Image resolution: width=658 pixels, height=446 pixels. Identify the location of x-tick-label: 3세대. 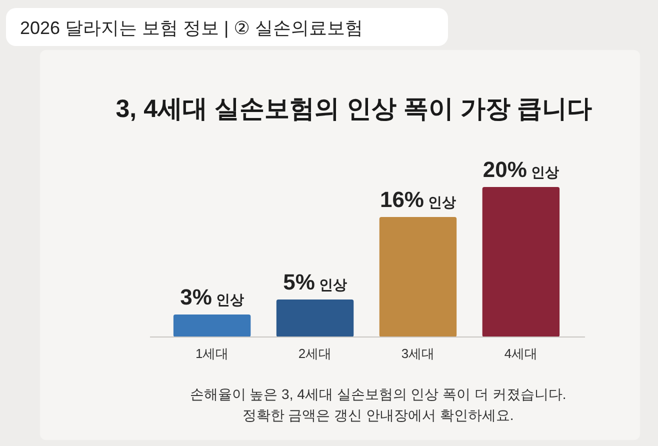
(418, 353).